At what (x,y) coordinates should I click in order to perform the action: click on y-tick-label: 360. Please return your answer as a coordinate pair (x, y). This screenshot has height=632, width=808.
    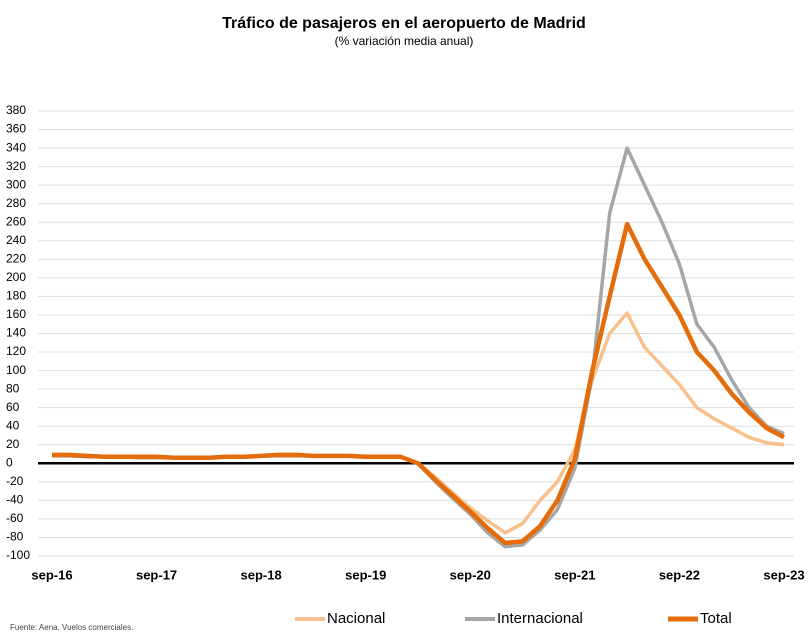
    Looking at the image, I should click on (16, 129).